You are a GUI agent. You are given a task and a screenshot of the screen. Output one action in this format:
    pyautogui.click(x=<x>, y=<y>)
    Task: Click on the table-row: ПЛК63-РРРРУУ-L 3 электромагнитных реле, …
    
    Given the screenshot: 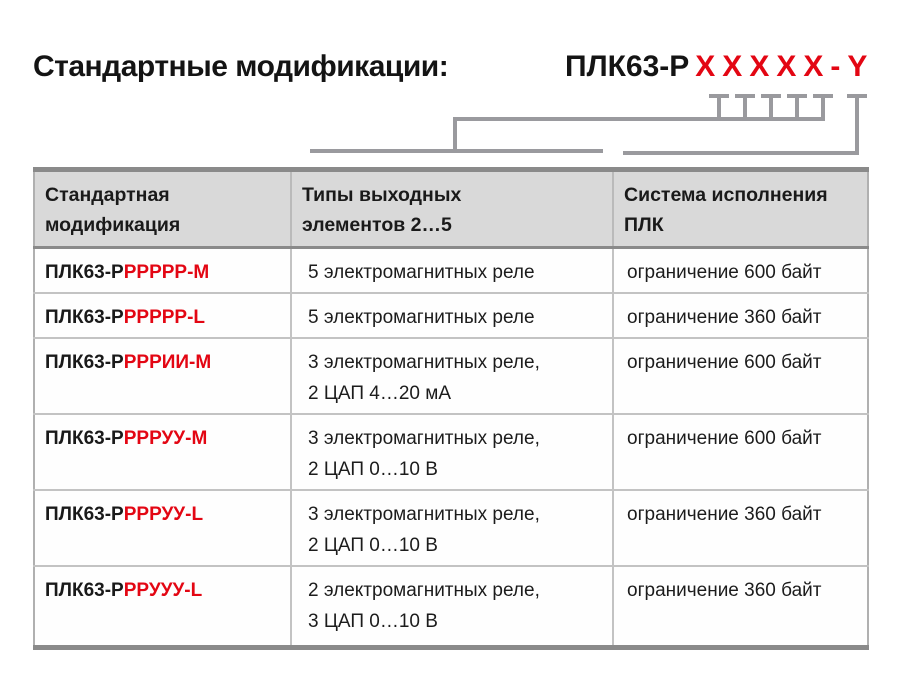 What is the action you would take?
    pyautogui.click(x=451, y=527)
    